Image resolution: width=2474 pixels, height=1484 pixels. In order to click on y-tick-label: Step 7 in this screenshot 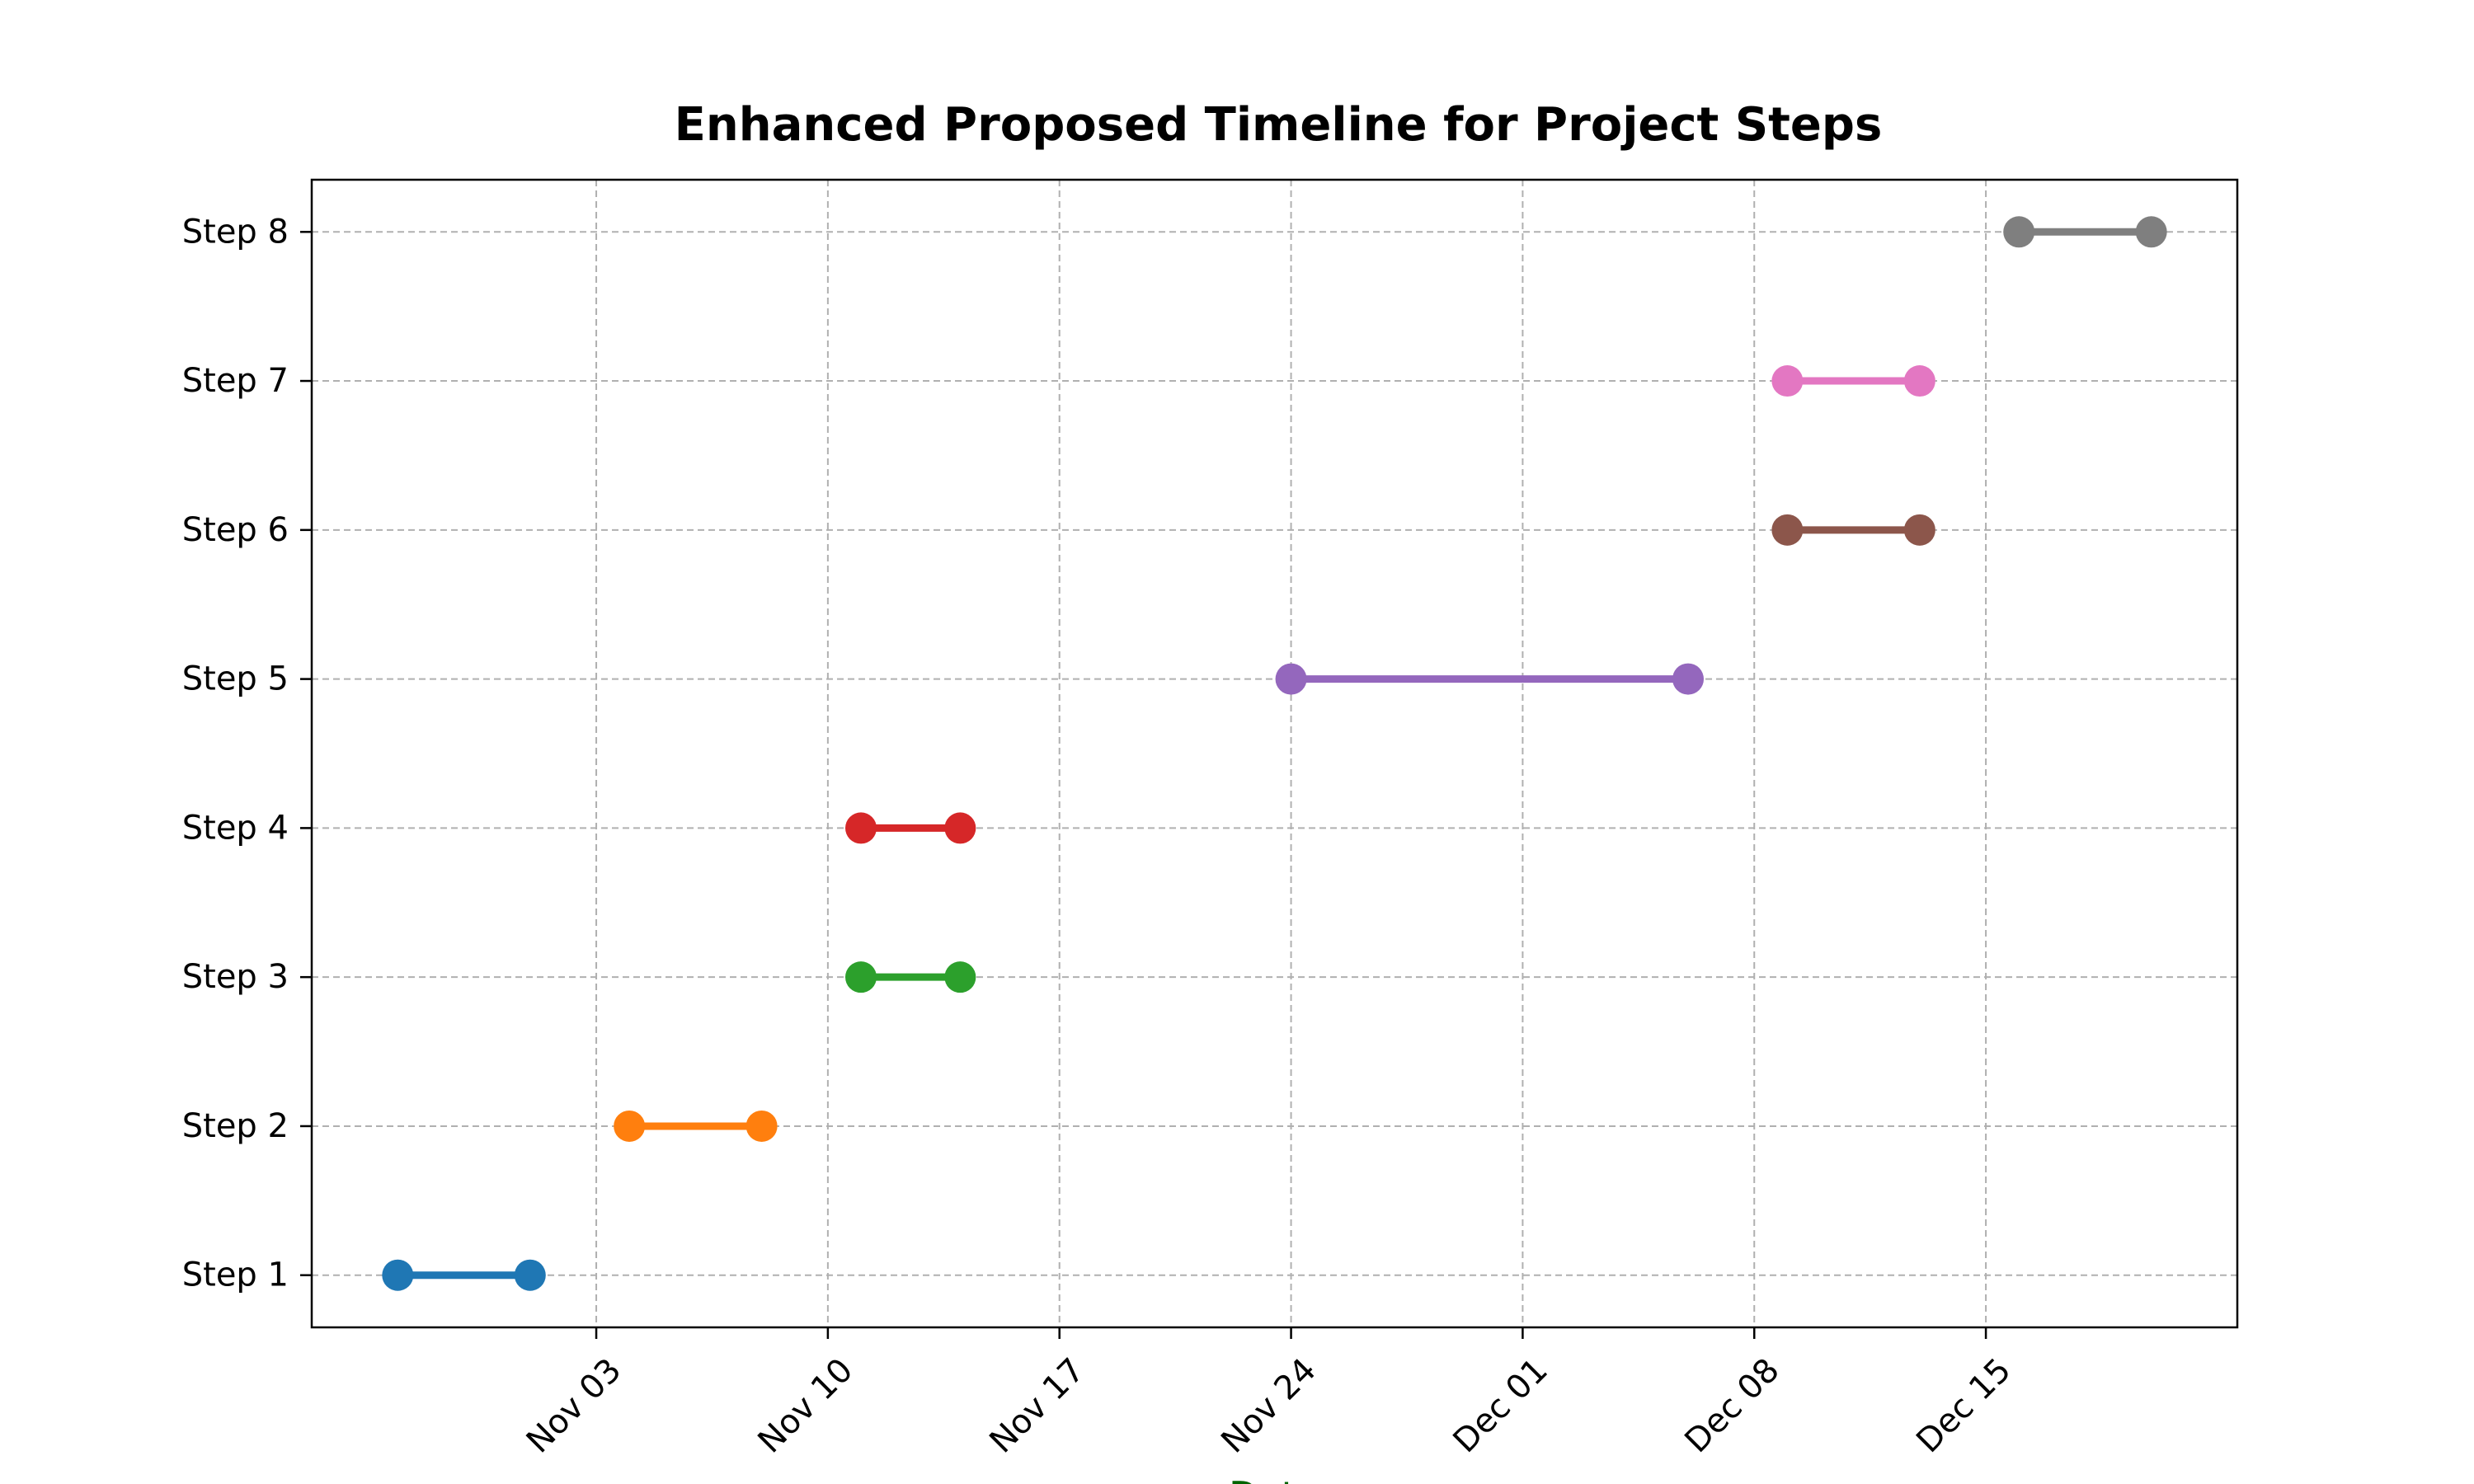, I will do `click(235, 381)`.